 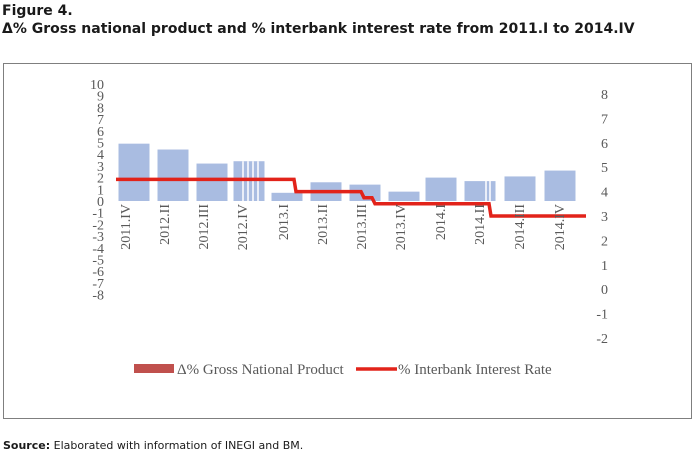 I want to click on left-axis-tick-label: 3, so click(x=100, y=167).